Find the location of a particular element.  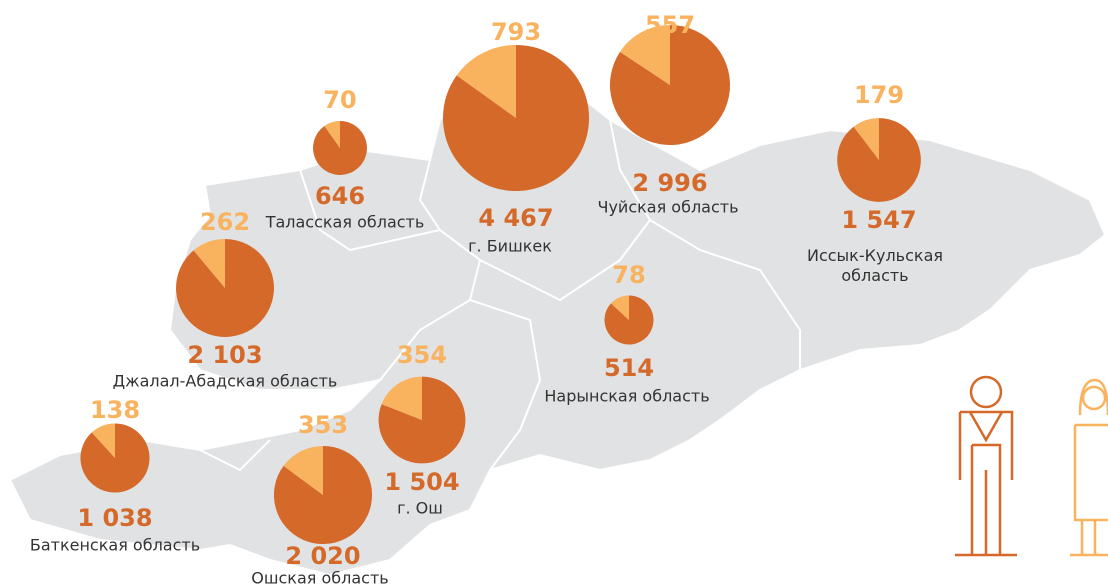

women-count: 262 is located at coordinates (225, 222).